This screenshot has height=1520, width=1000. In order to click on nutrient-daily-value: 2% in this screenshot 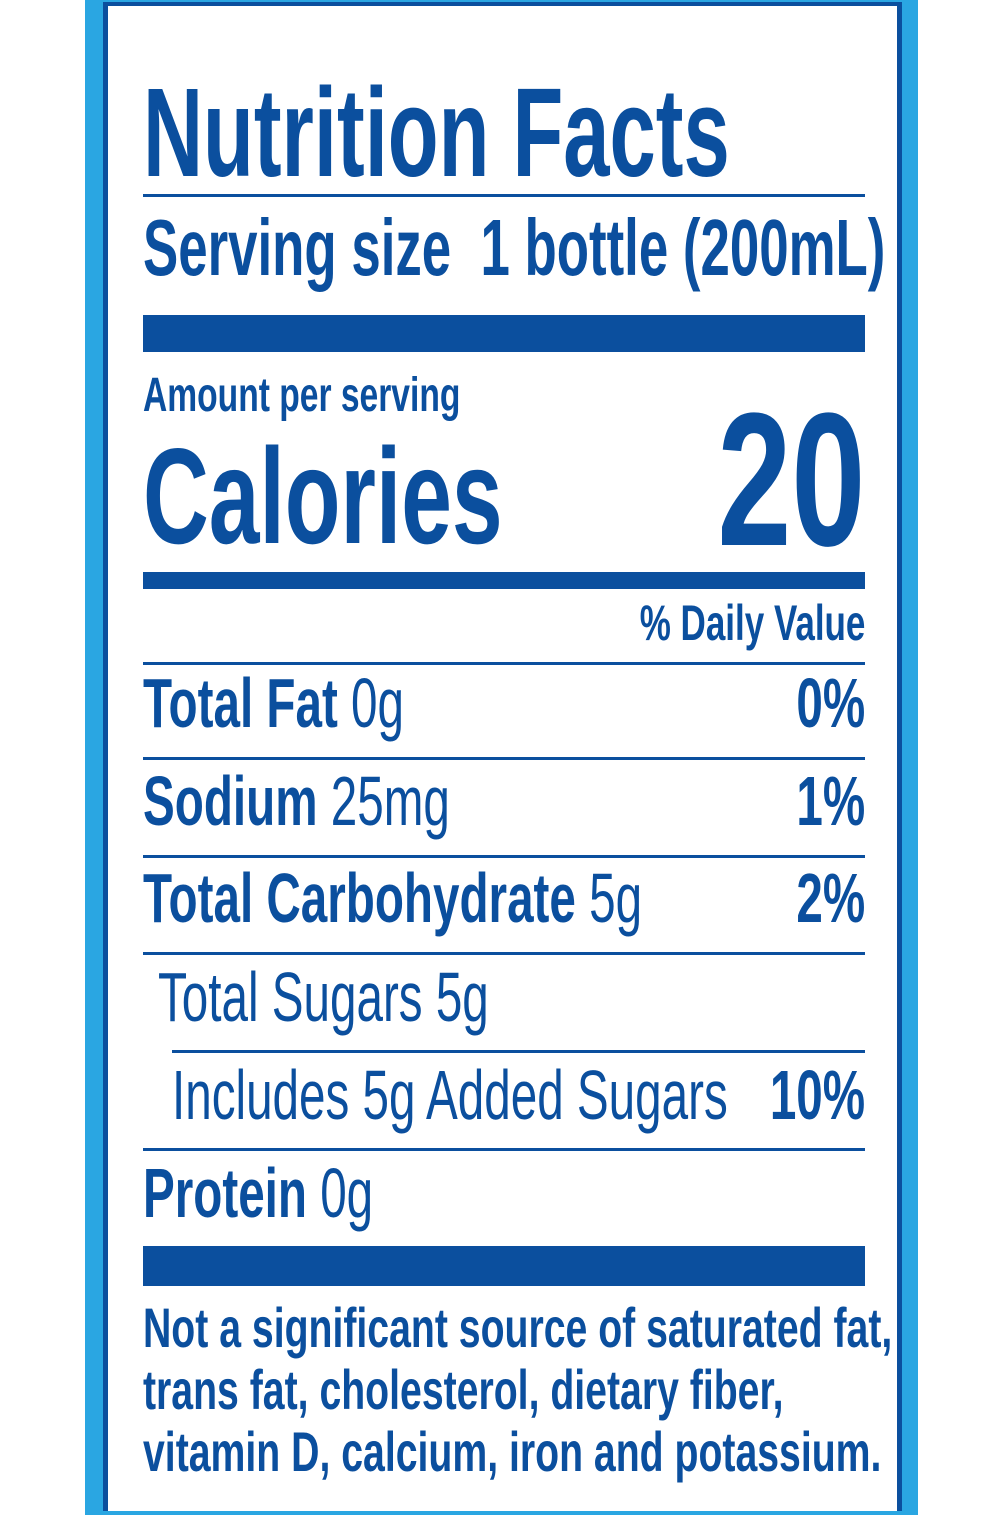, I will do `click(830, 898)`.